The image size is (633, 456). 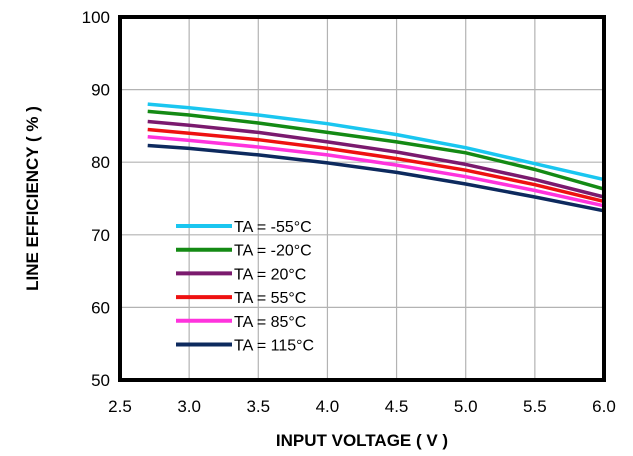 I want to click on x-tick-label: 4.0, so click(x=328, y=406).